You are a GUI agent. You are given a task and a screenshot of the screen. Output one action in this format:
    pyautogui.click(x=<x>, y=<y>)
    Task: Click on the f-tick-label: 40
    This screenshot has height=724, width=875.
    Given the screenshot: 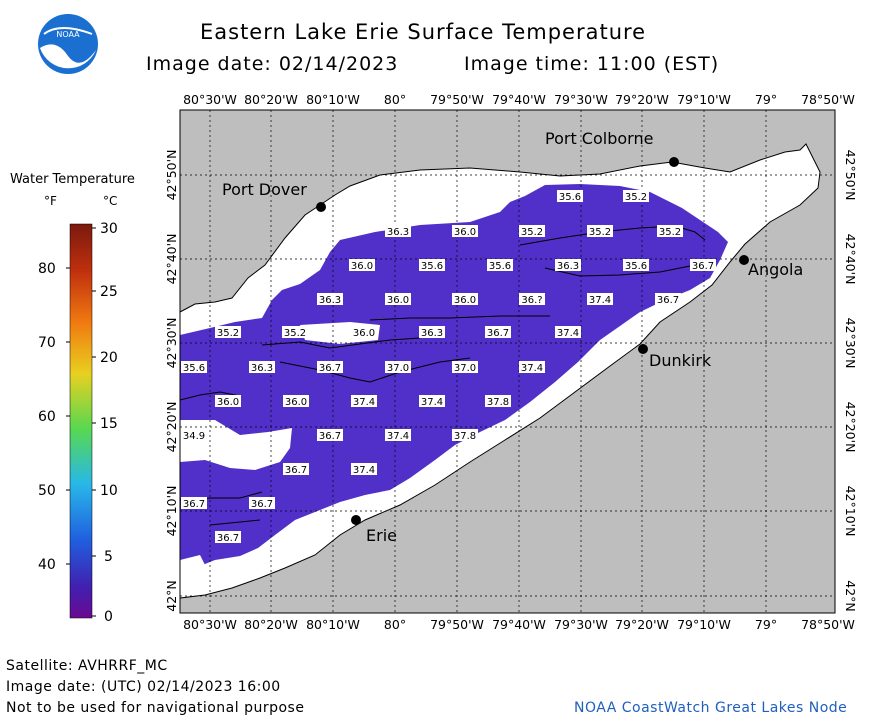 What is the action you would take?
    pyautogui.click(x=47, y=565)
    